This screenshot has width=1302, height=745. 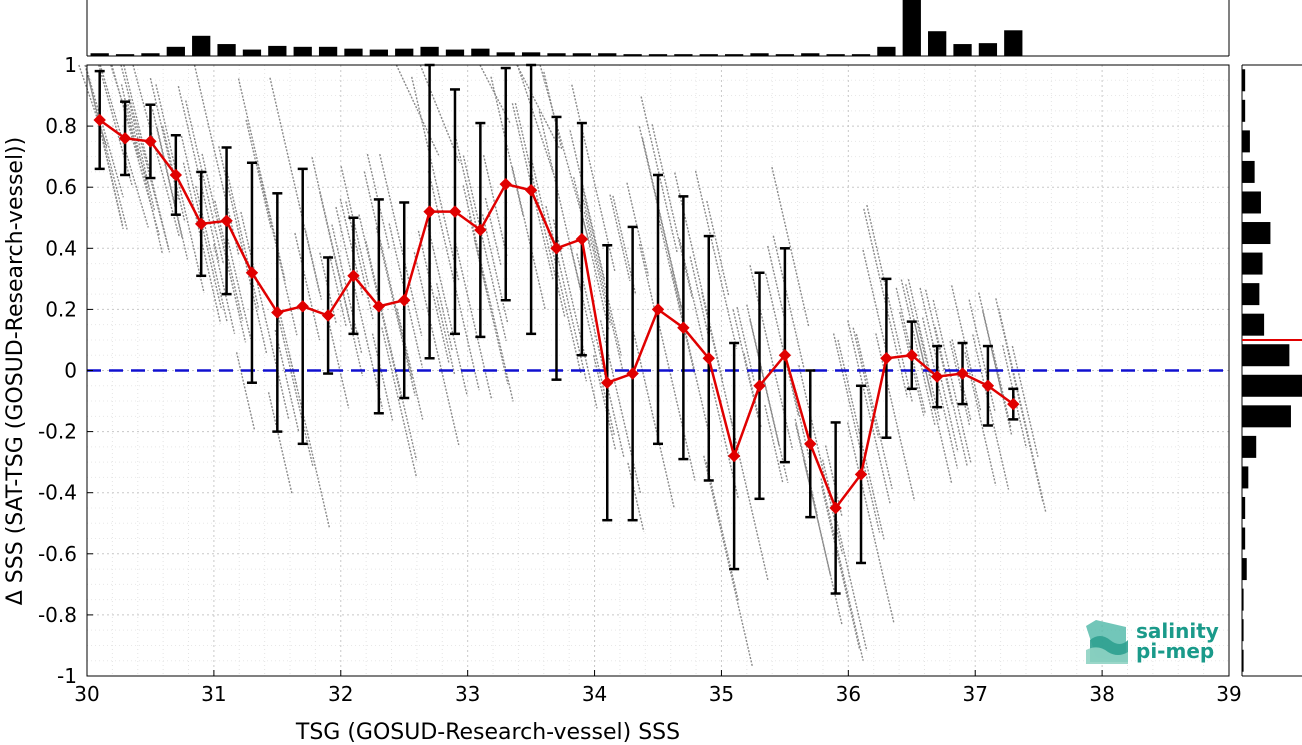 What do you see at coordinates (213, 694) in the screenshot?
I see `x-tick-label: 31` at bounding box center [213, 694].